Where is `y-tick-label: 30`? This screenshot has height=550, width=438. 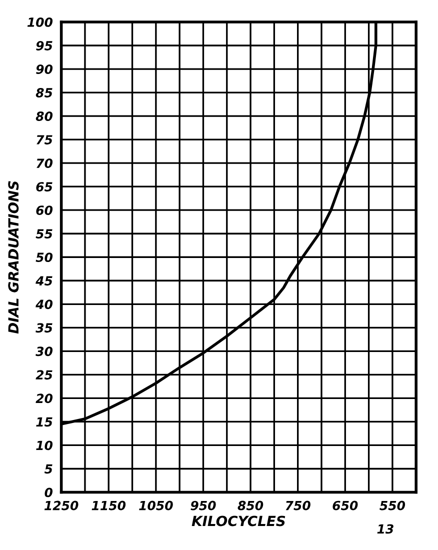 y-tick-label: 30 is located at coordinates (44, 351).